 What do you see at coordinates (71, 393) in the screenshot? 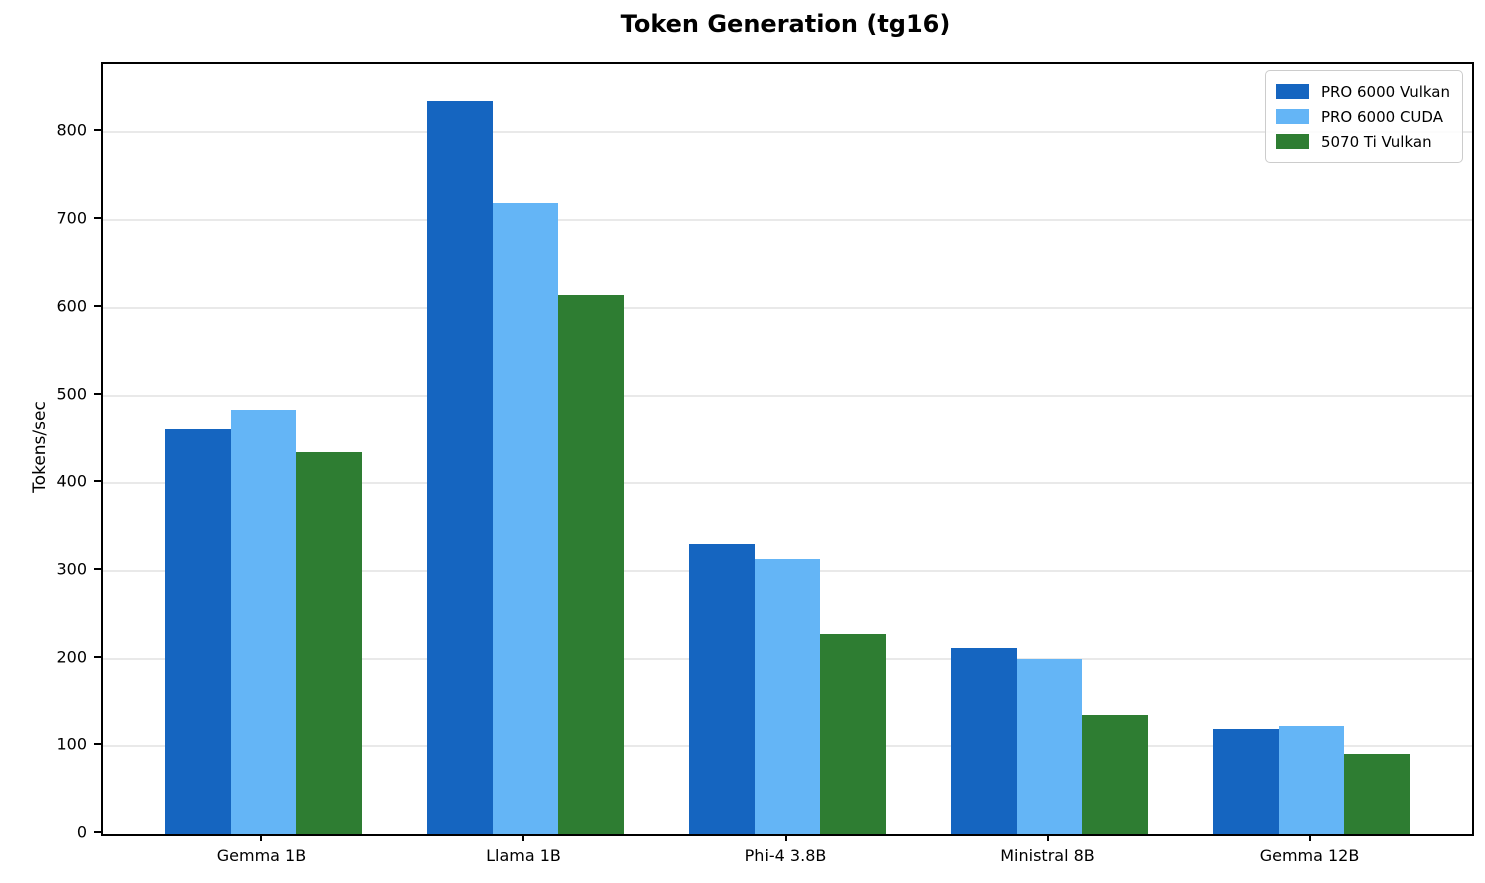
I see `y-tick-label-500: 500` at bounding box center [71, 393].